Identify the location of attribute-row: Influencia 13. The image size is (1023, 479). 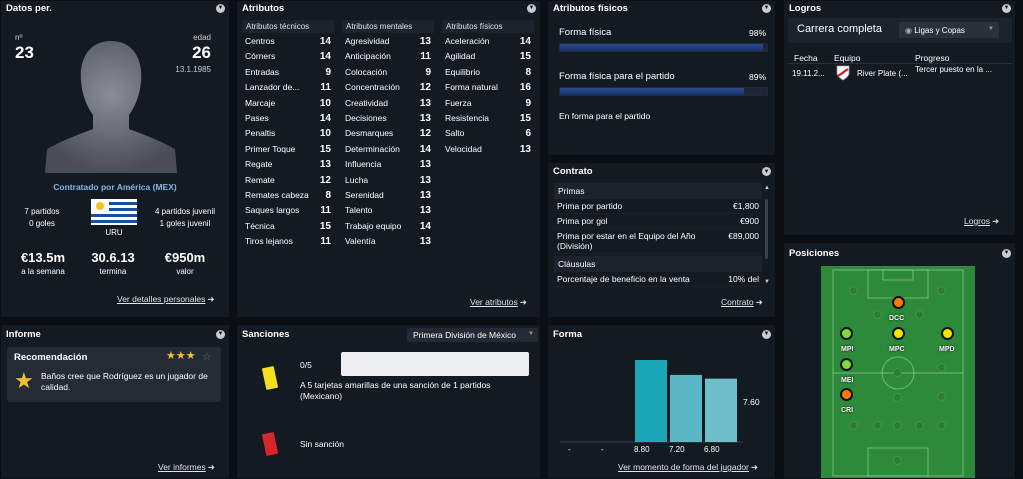
(388, 163).